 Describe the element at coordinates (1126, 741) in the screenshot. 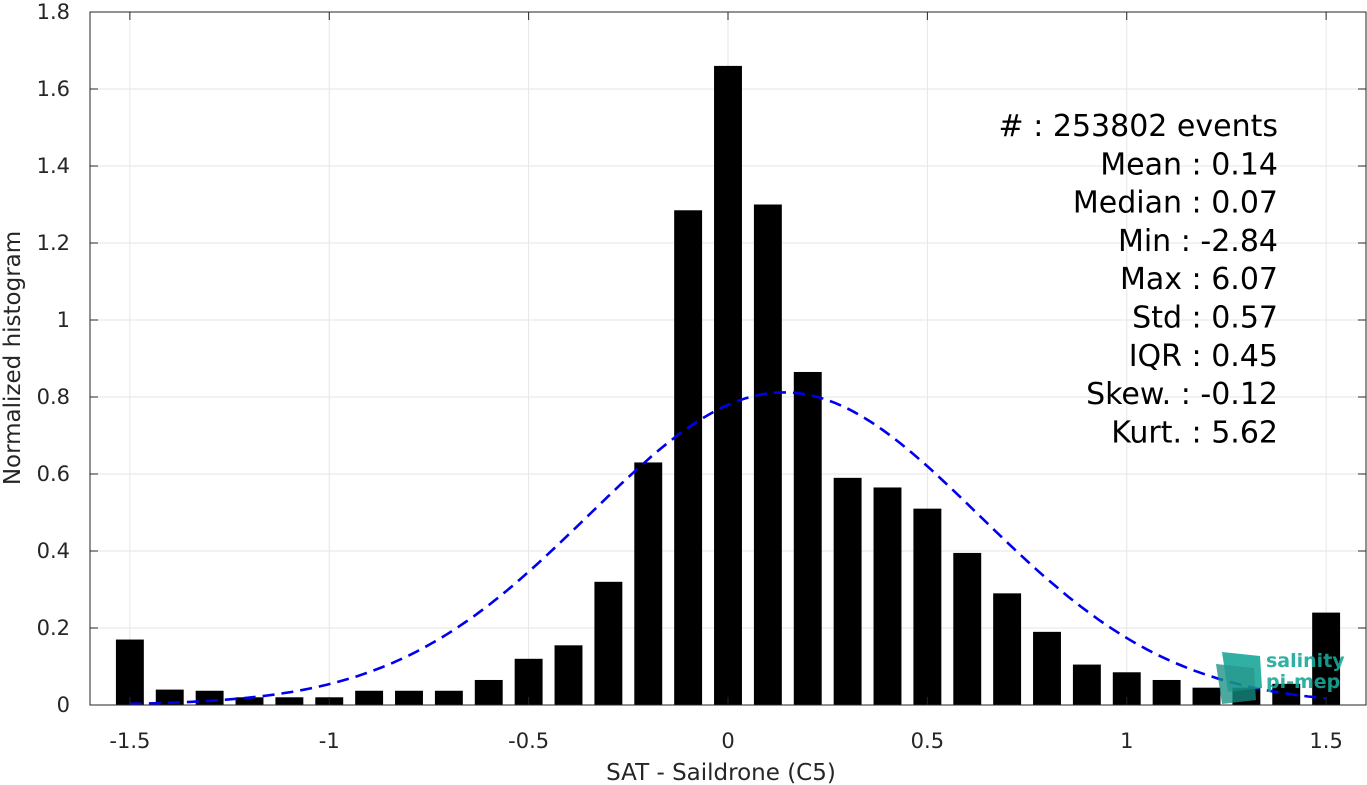

I see `x-tick-label: 1` at that location.